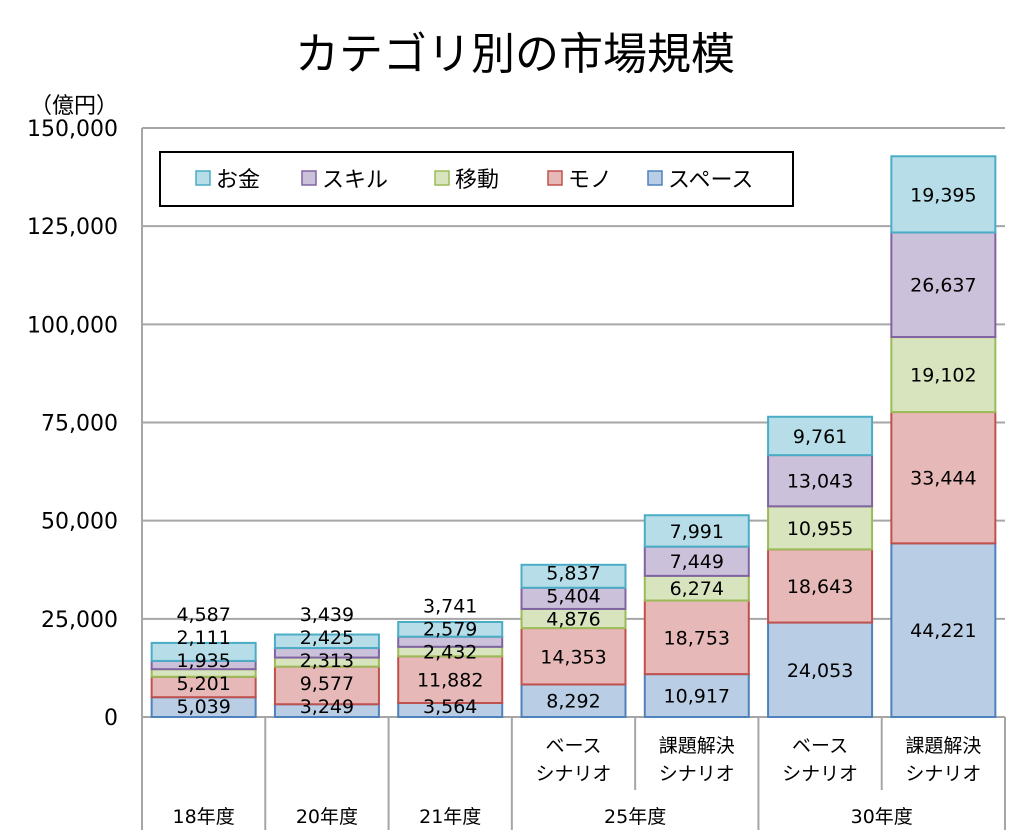 Image resolution: width=1030 pixels, height=830 pixels. I want to click on data-label: 7,991, so click(697, 532).